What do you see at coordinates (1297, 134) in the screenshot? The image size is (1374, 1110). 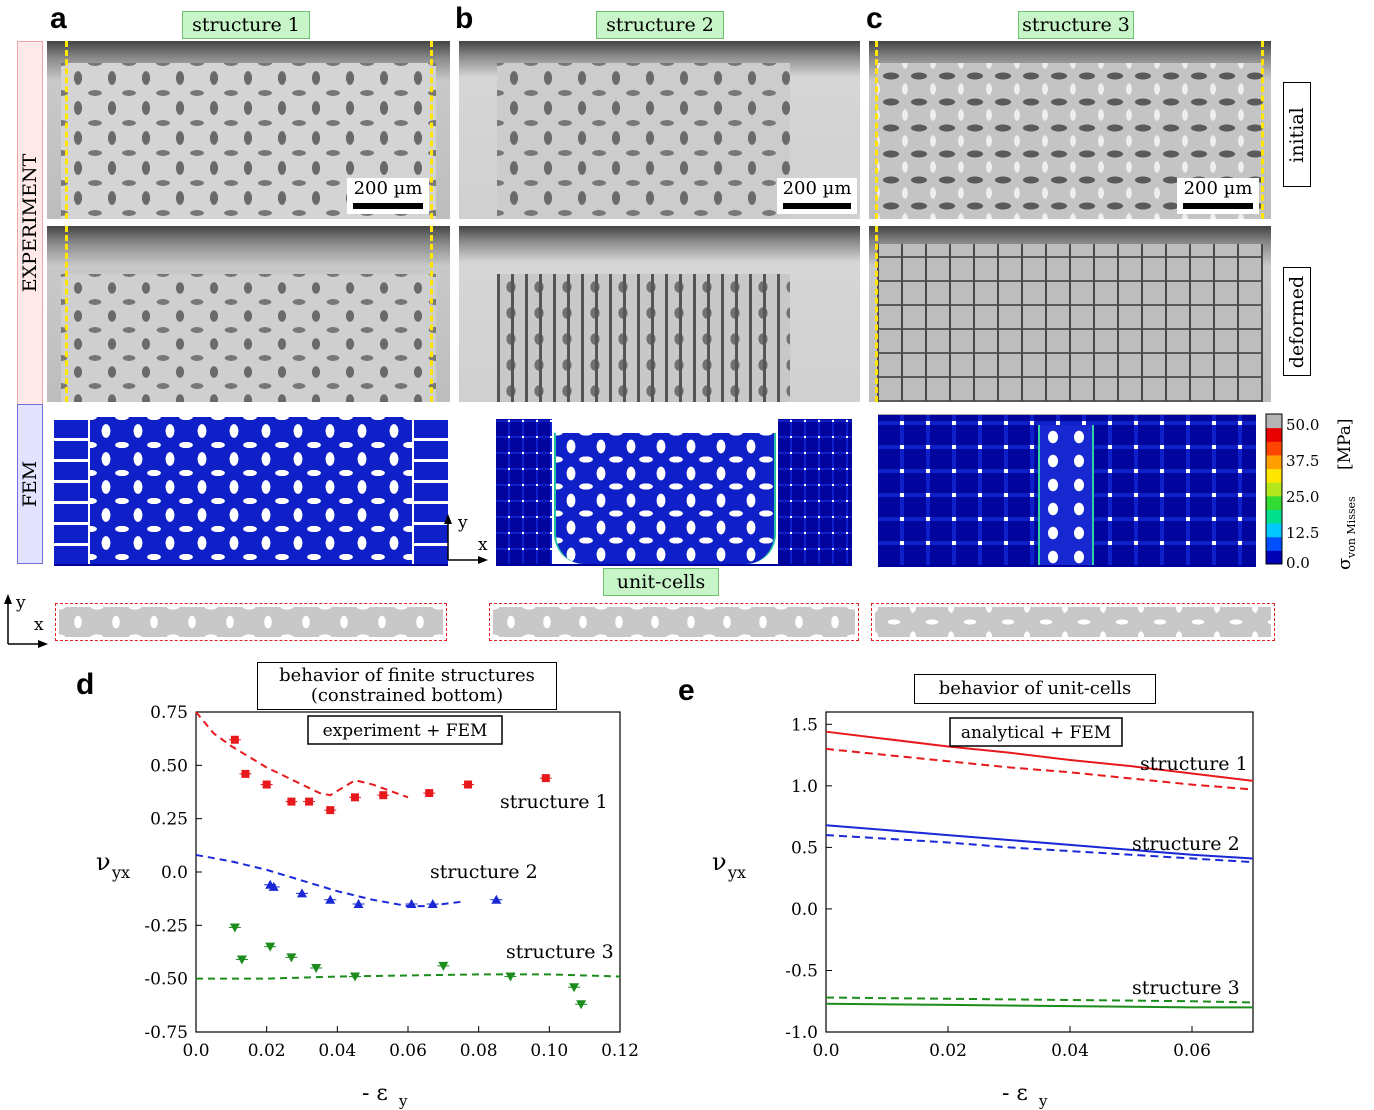 I see `initial-label: initial` at bounding box center [1297, 134].